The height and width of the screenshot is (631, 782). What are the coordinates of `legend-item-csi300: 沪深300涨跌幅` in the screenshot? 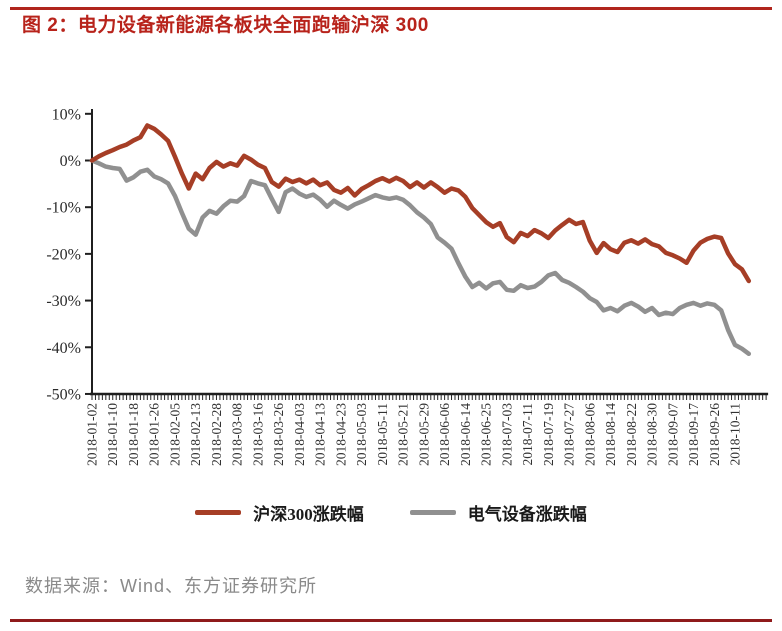 It's located at (279, 512).